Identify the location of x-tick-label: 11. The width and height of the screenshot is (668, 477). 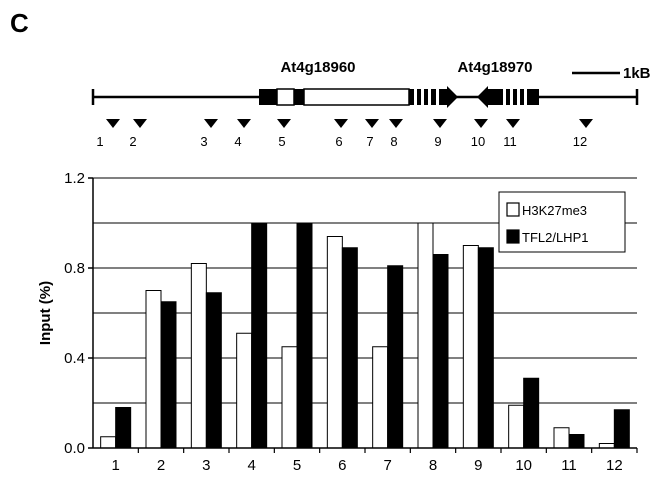
(569, 465).